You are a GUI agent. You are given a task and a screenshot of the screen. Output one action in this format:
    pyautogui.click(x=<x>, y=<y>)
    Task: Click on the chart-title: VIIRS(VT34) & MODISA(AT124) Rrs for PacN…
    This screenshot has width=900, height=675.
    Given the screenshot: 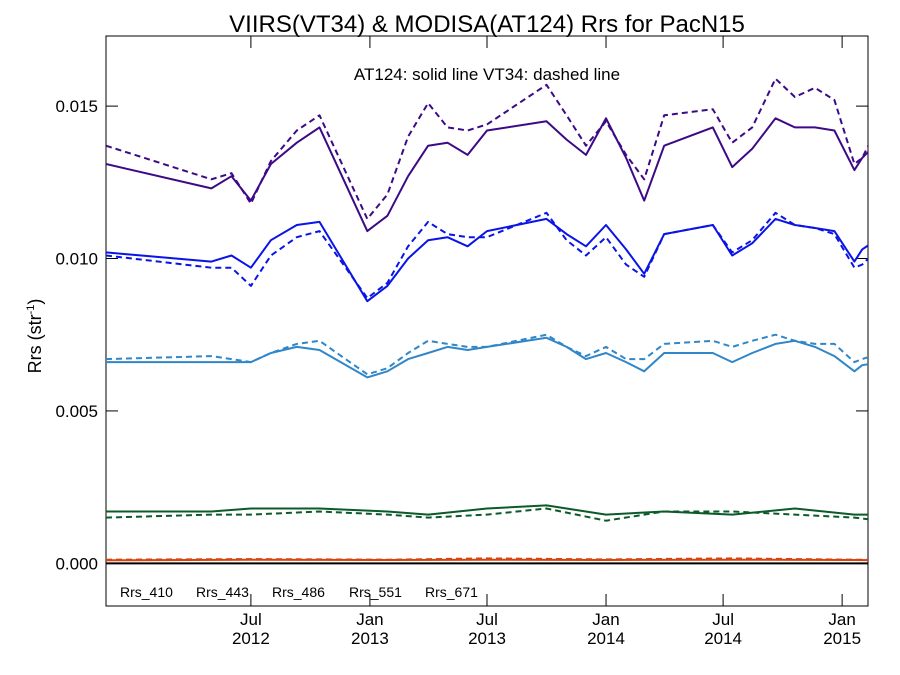 What is the action you would take?
    pyautogui.click(x=487, y=24)
    